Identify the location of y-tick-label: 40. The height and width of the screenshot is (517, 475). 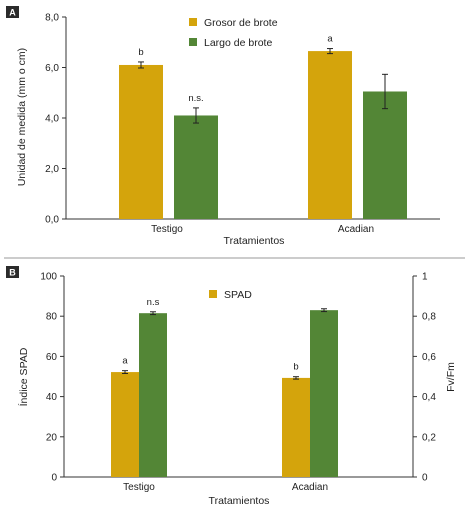
(52, 397).